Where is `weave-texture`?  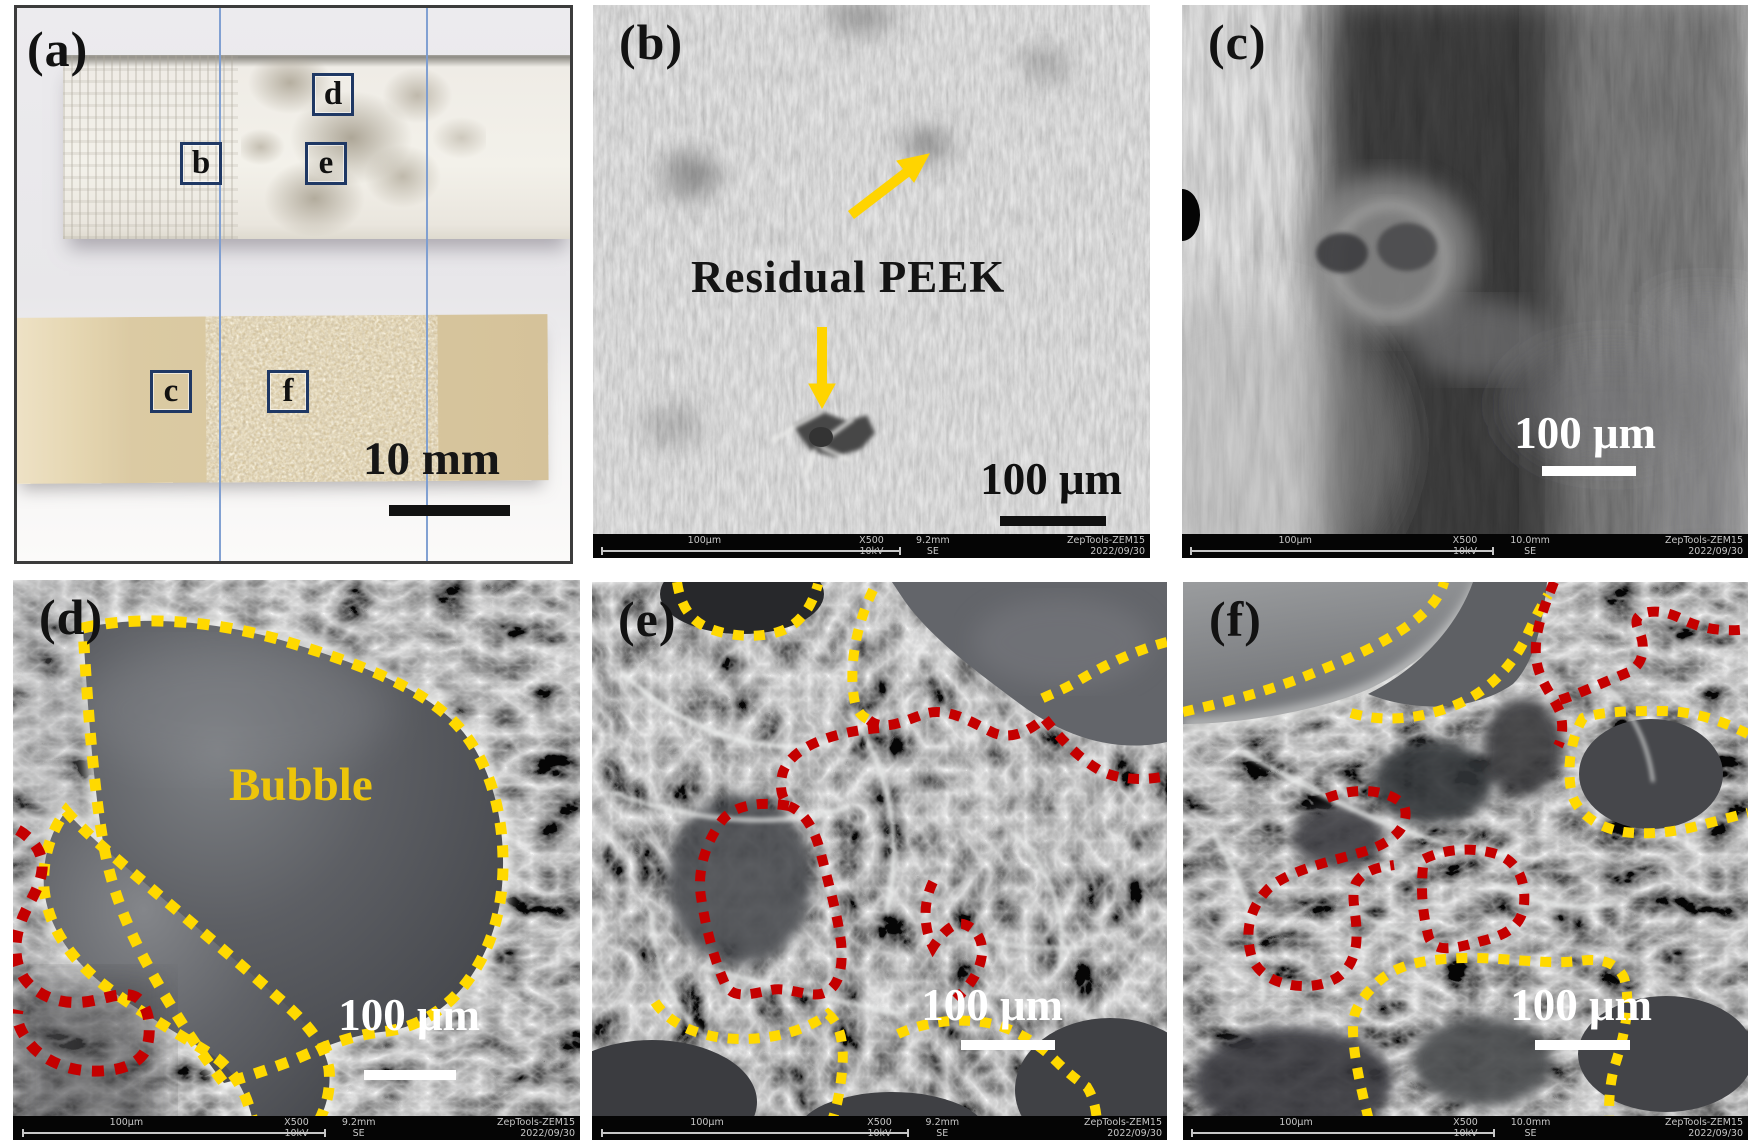
weave-texture is located at coordinates (150, 147).